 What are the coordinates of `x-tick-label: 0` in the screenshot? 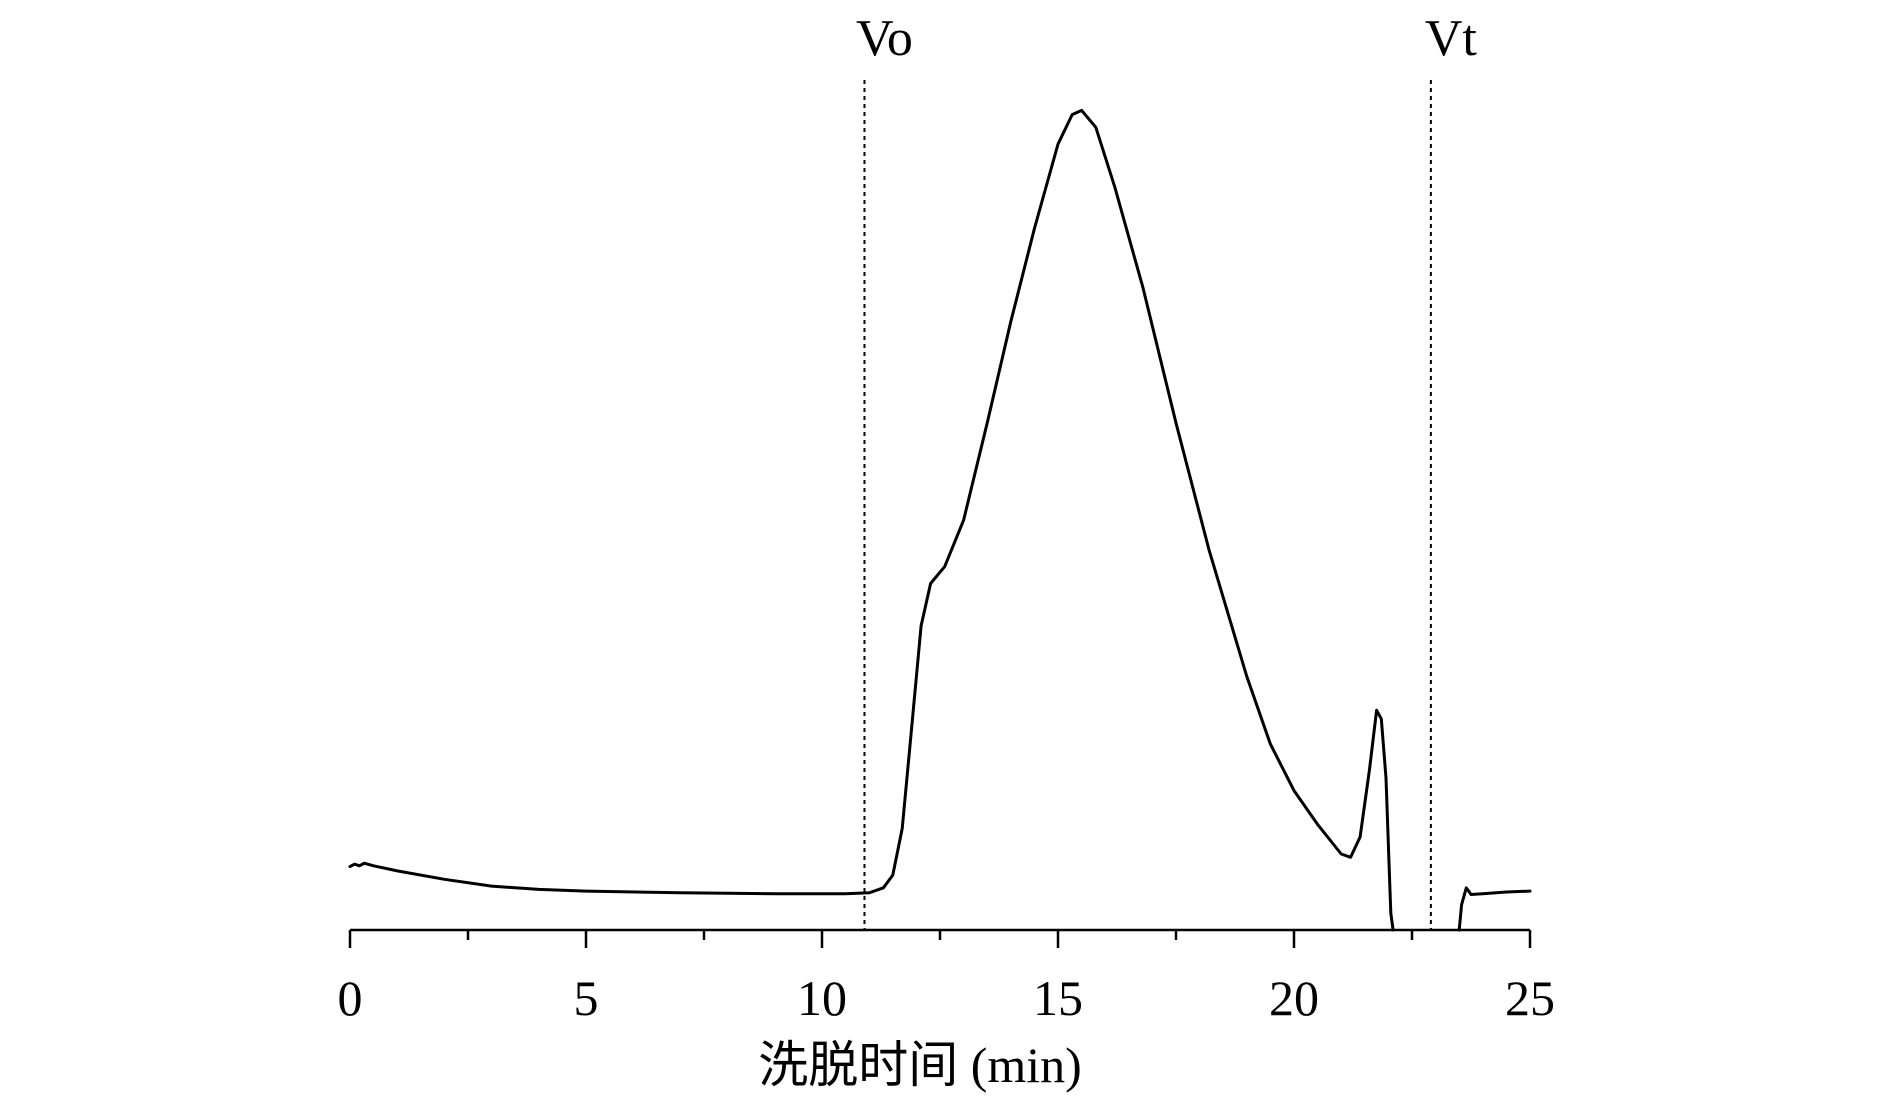 It's located at (350, 998).